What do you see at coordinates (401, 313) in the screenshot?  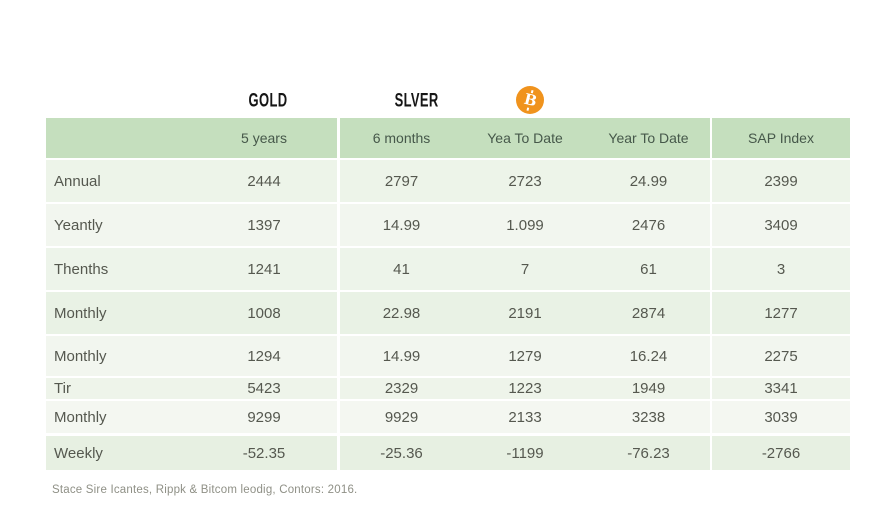 I see `cell-value: 22.98` at bounding box center [401, 313].